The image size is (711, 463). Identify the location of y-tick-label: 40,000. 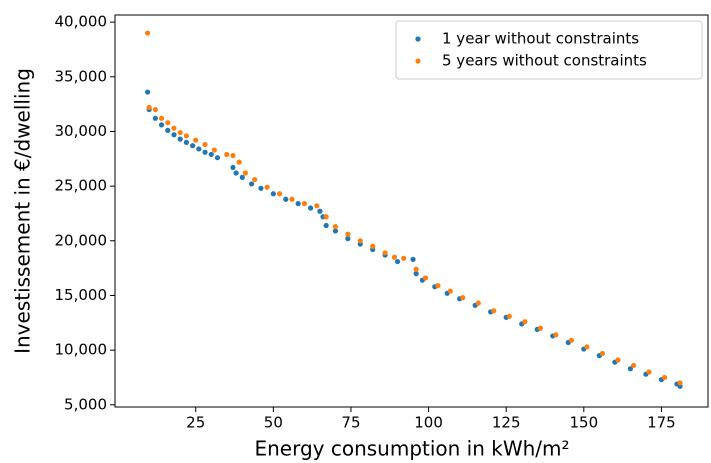
(81, 22).